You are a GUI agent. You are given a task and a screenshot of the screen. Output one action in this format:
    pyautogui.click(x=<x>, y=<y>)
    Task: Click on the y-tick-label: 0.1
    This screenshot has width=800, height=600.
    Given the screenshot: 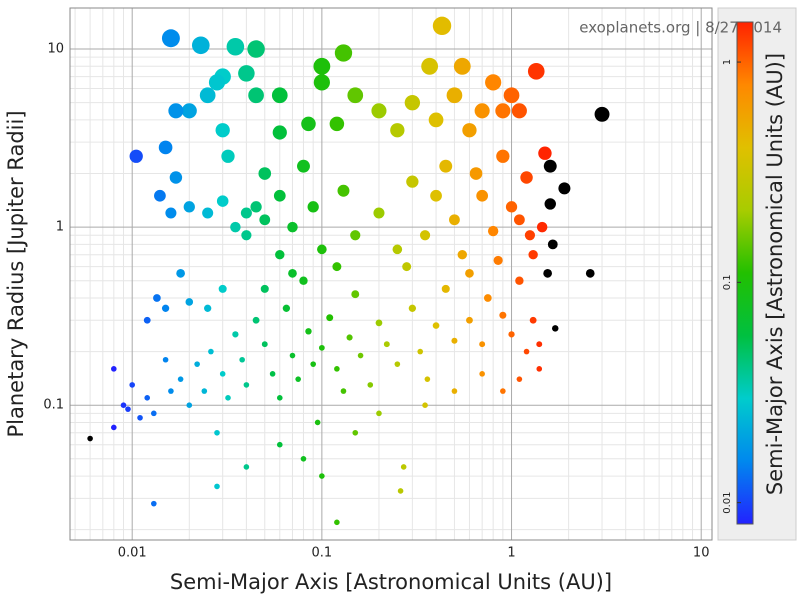 What is the action you would take?
    pyautogui.click(x=53, y=405)
    